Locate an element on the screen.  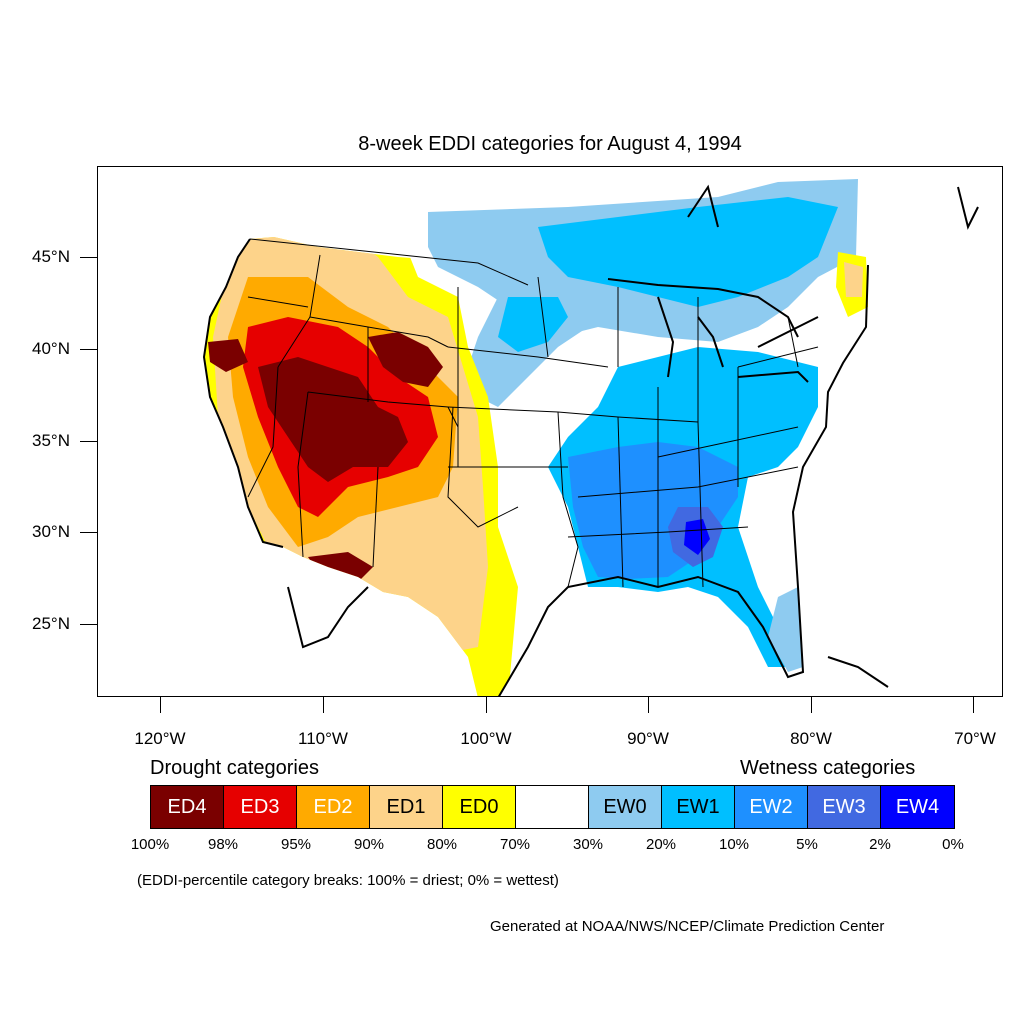
legend-cell-ew4: EW4 is located at coordinates (917, 807).